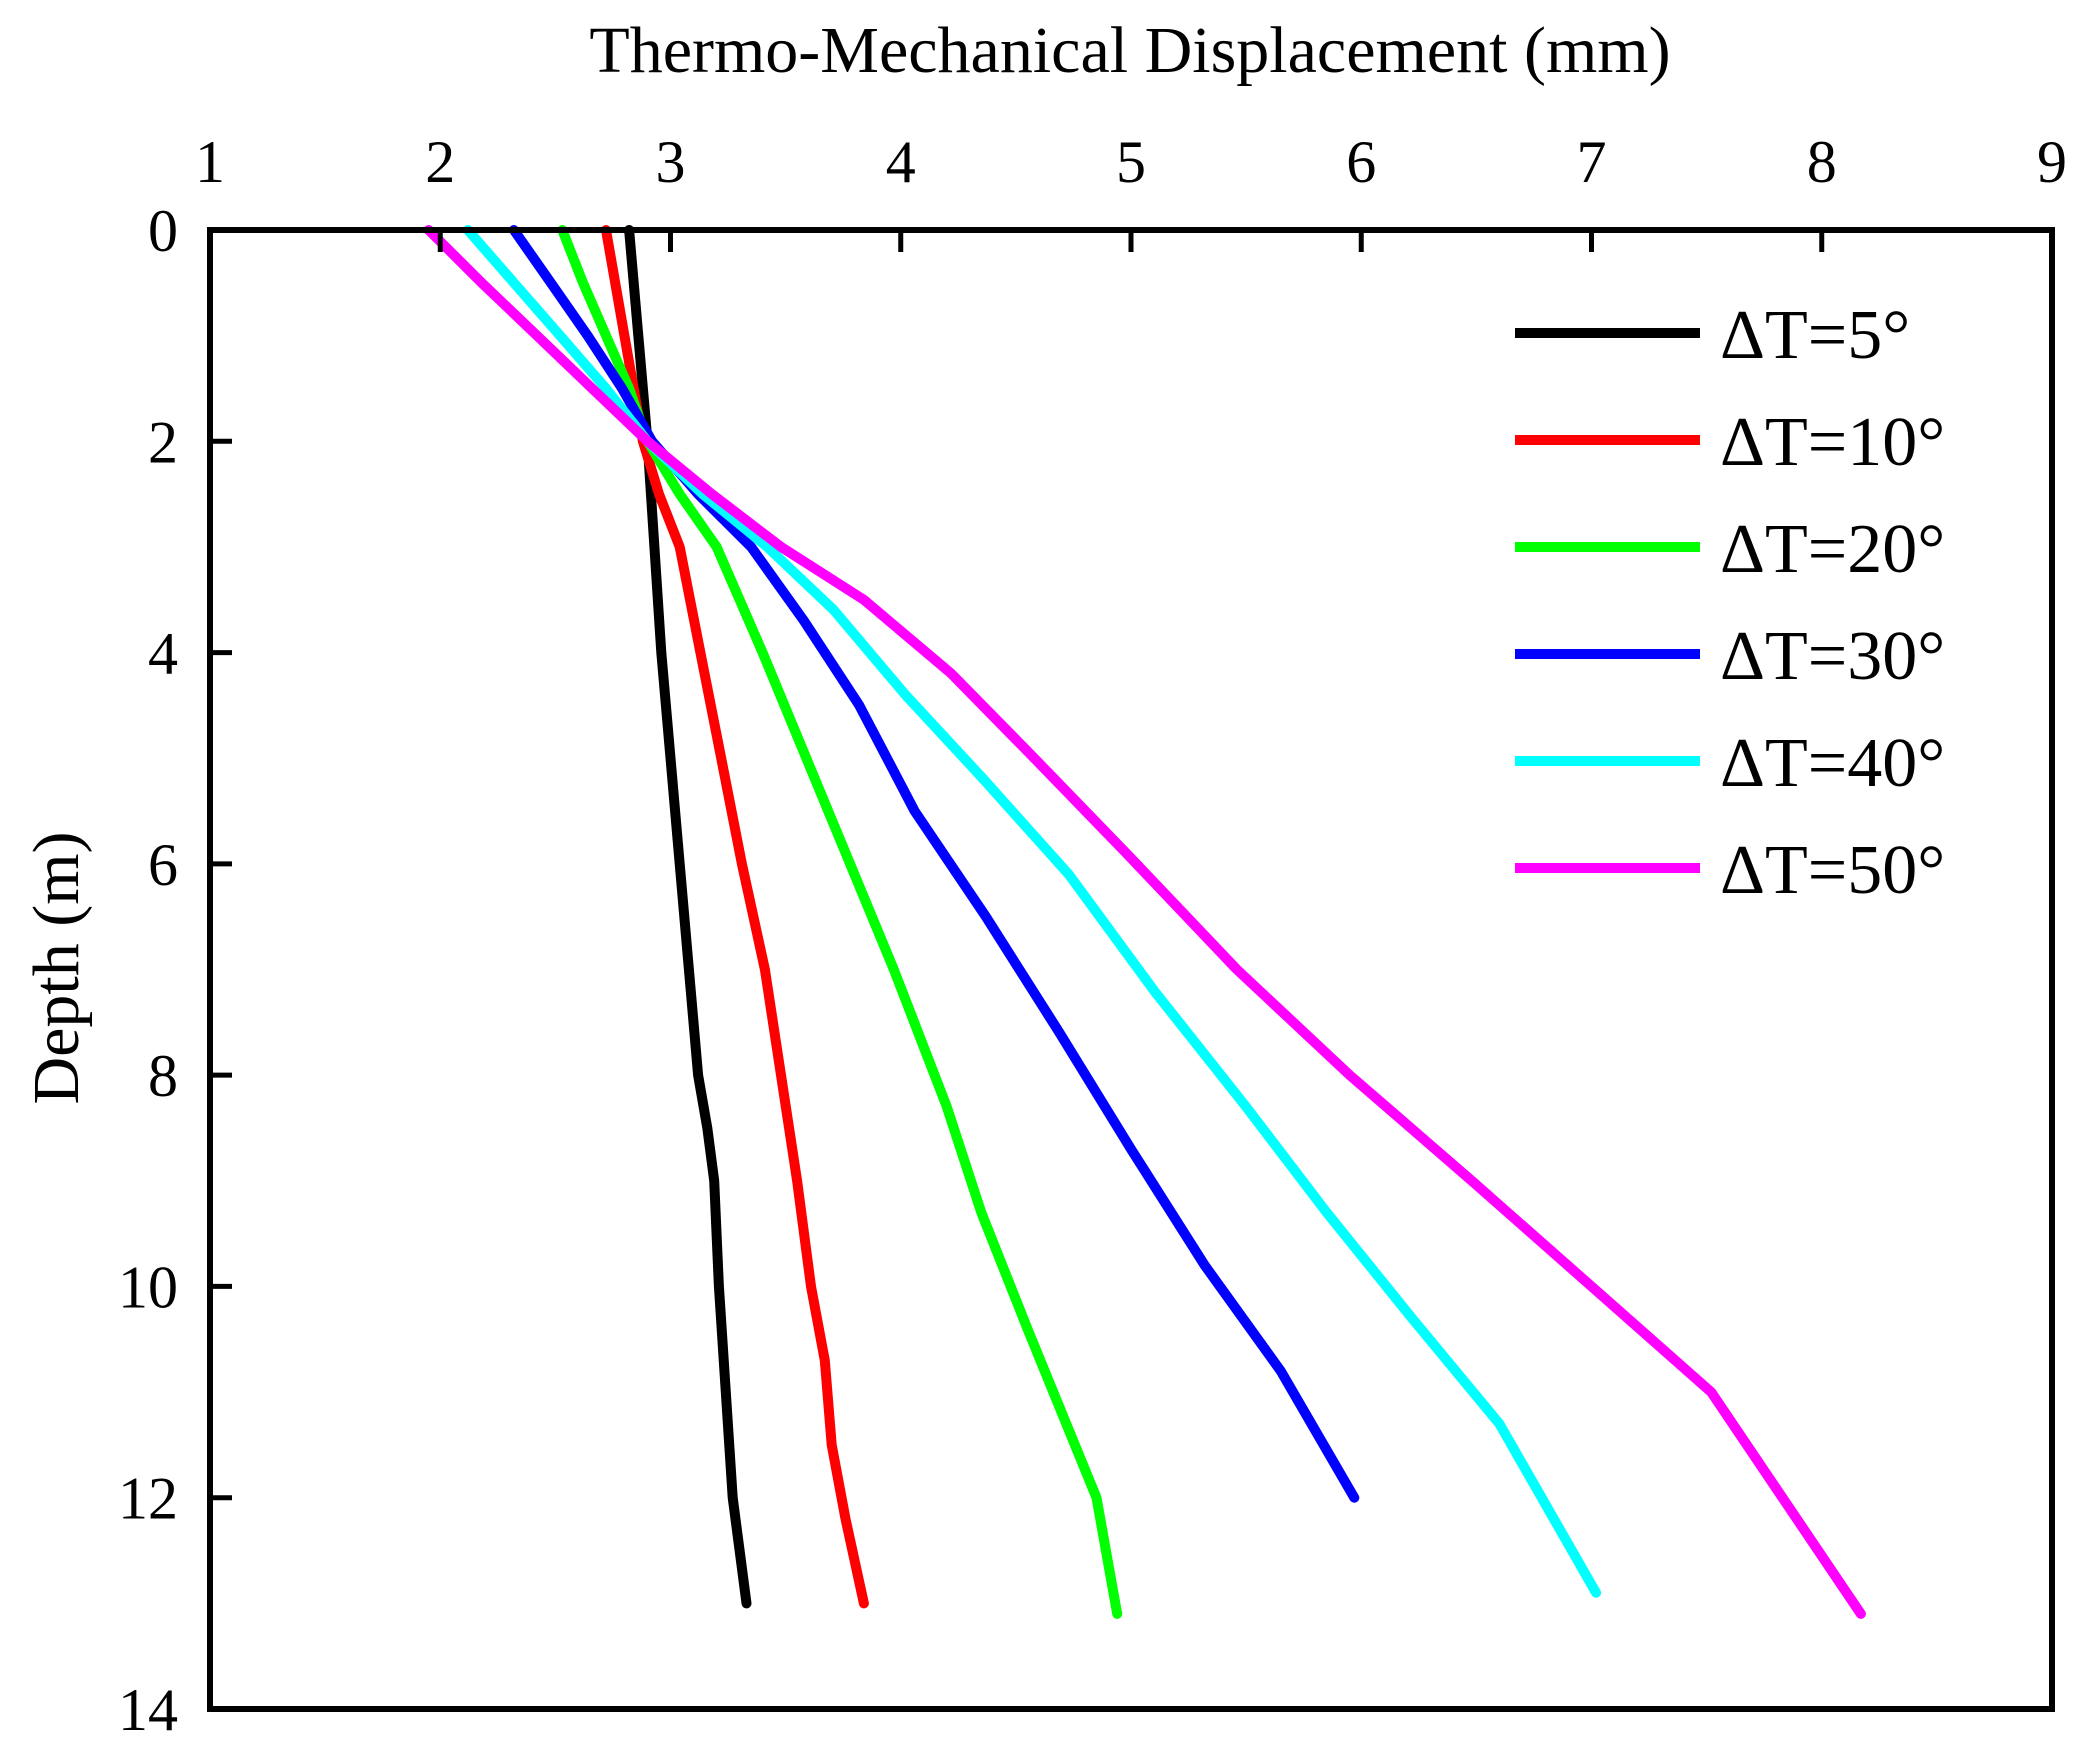 This screenshot has height=1758, width=2088. Describe the element at coordinates (1832, 442) in the screenshot. I see `legend-label-2: ΔT=10°` at that location.